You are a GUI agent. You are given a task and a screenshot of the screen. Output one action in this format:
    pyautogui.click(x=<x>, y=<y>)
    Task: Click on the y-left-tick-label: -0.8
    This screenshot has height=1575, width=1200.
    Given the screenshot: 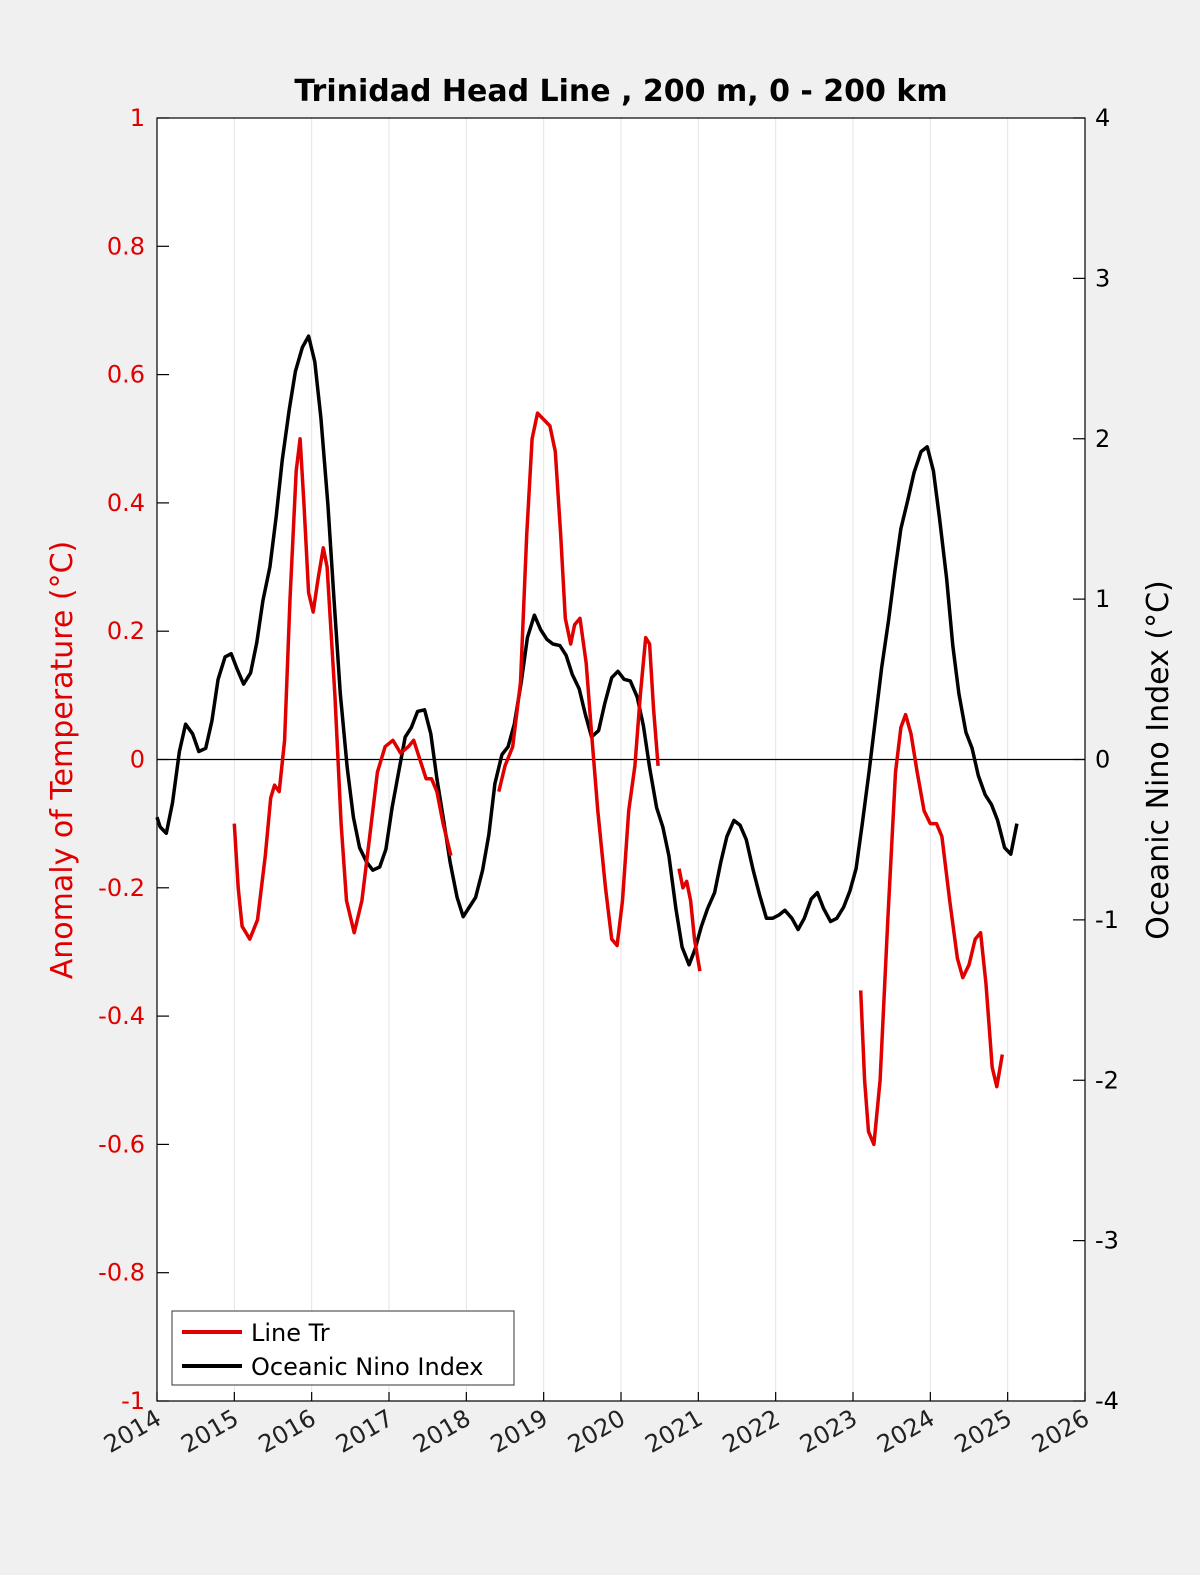 What is the action you would take?
    pyautogui.click(x=121, y=1273)
    